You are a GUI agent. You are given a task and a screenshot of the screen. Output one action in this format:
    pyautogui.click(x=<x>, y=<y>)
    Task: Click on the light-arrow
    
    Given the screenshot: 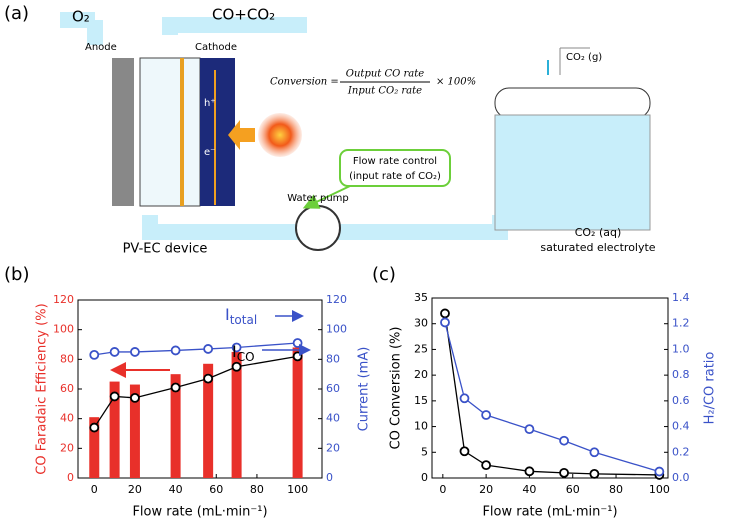 What is the action you would take?
    pyautogui.click(x=241, y=135)
    